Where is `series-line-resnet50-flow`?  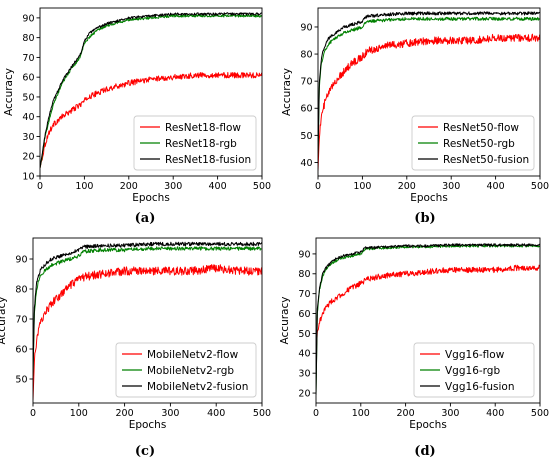 series-line-resnet50-flow is located at coordinates (429, 102).